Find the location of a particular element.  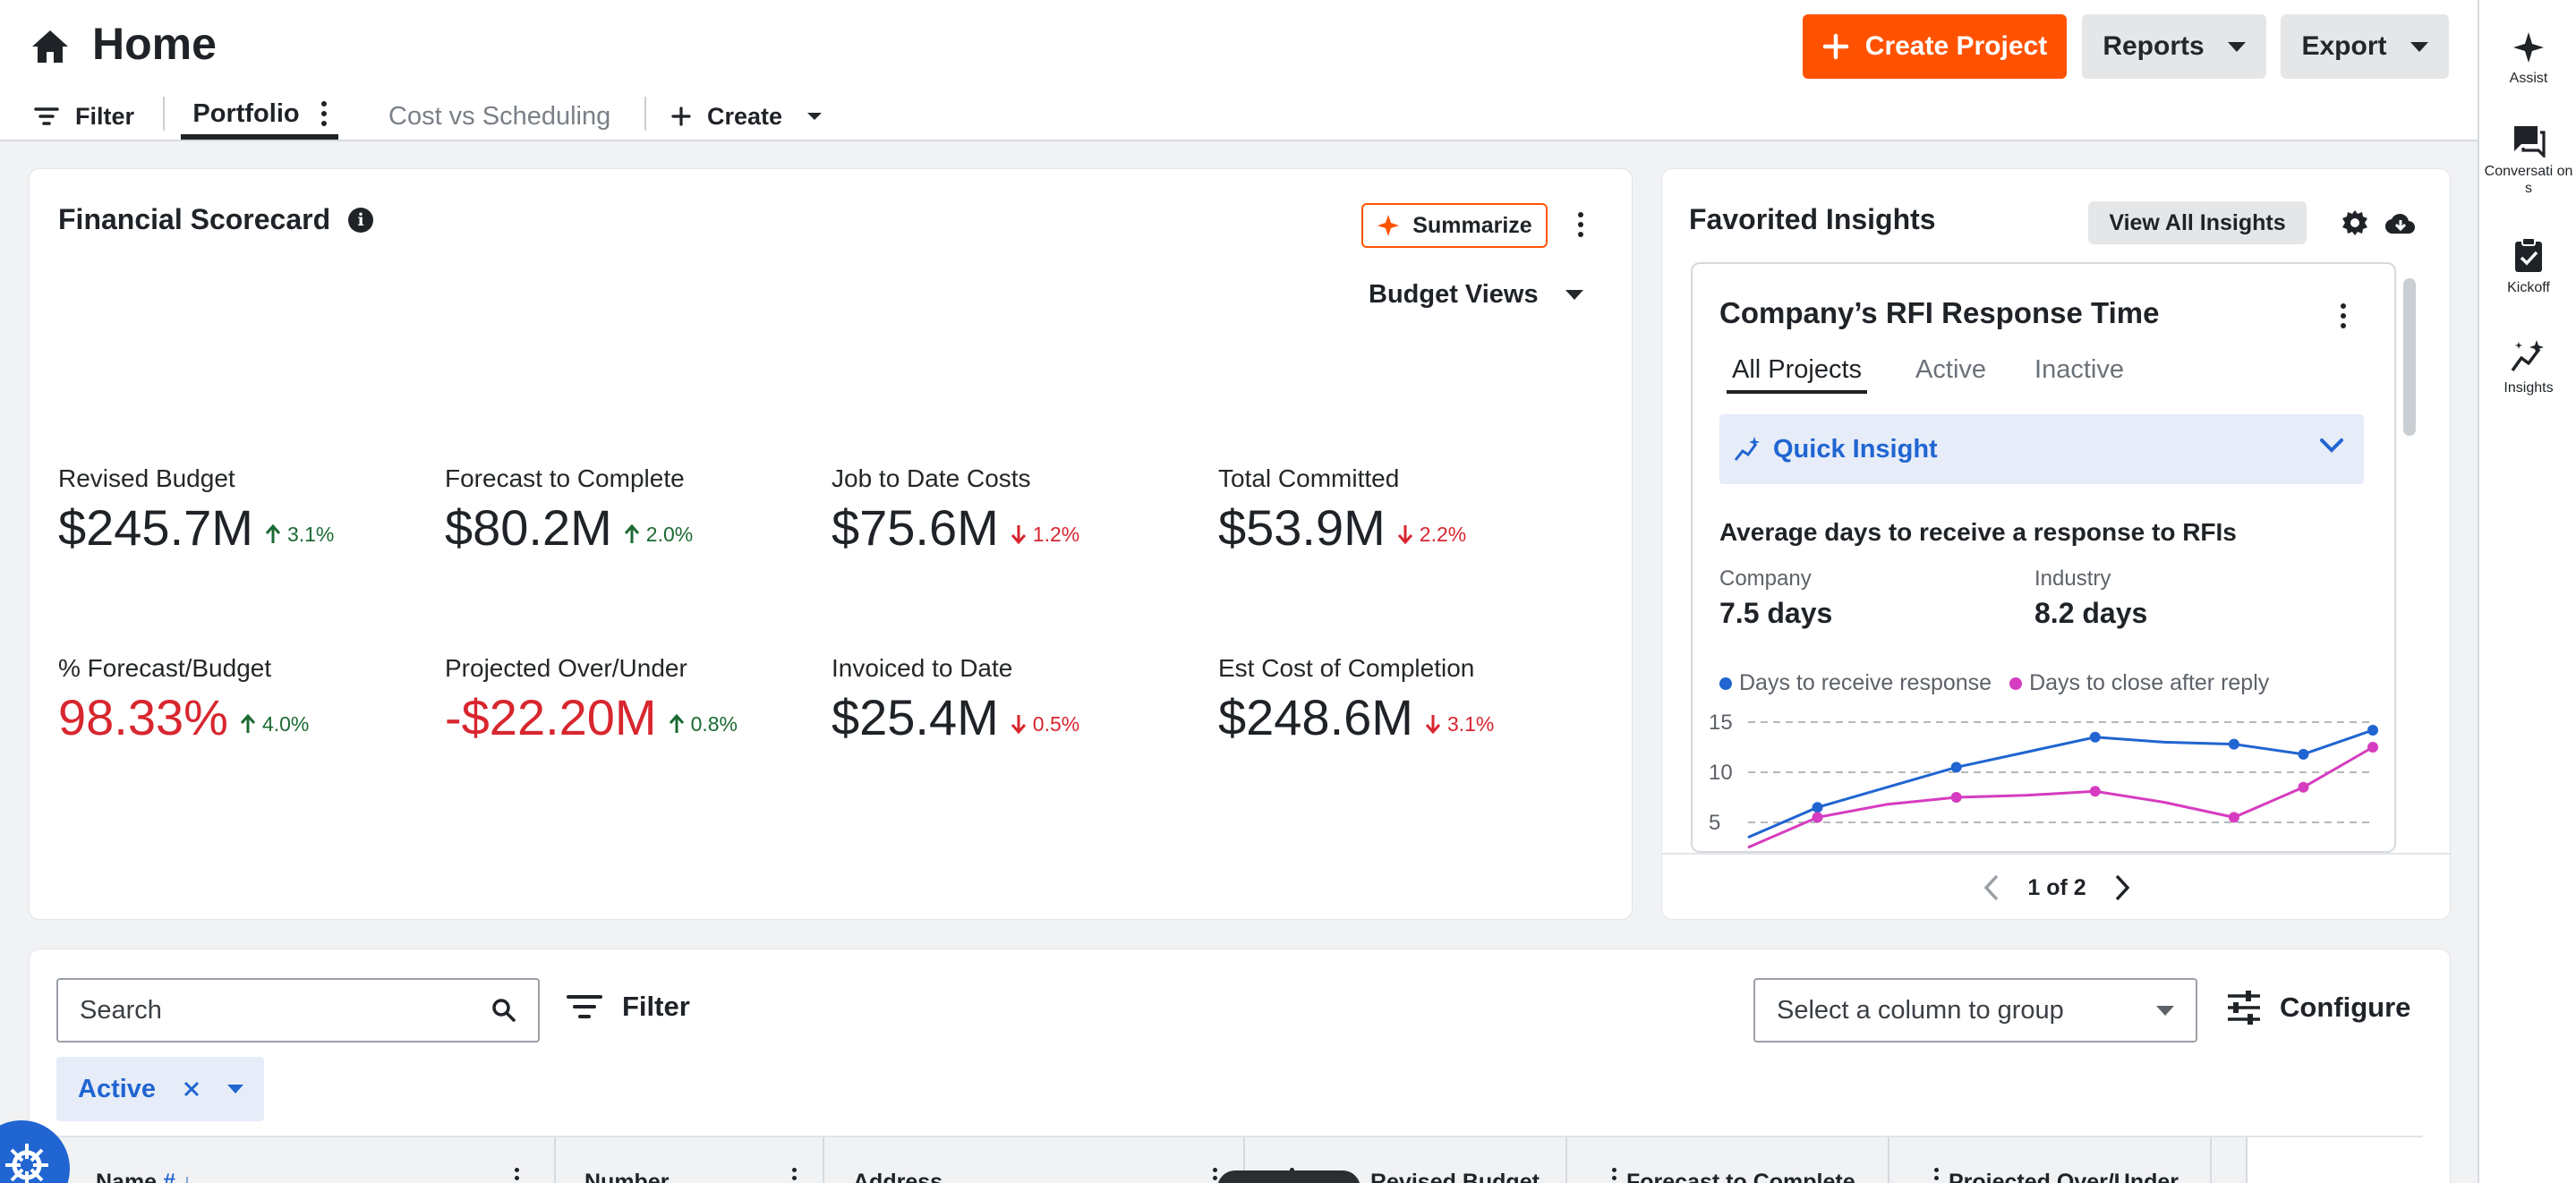

filter-tab: Filter is located at coordinates (84, 117).